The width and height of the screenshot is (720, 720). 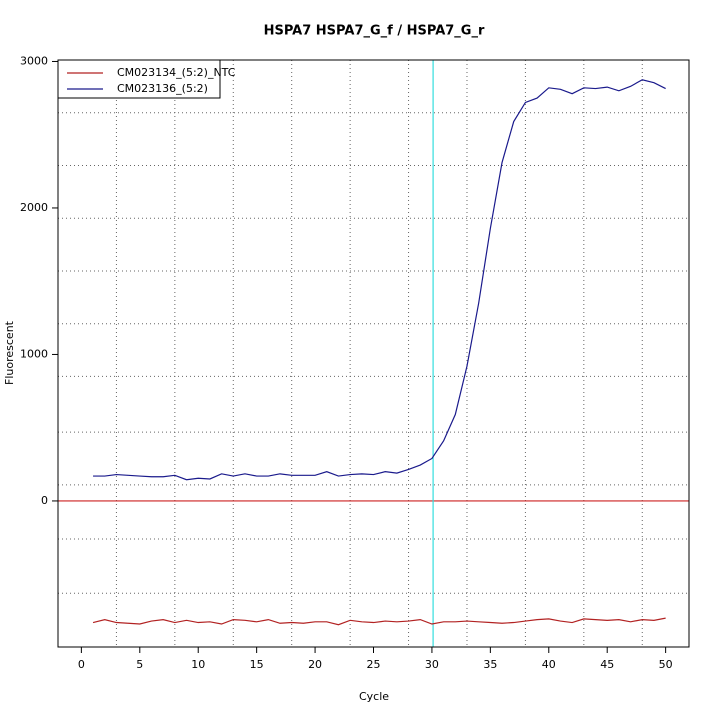 I want to click on x-tick-label: 40, so click(x=549, y=664).